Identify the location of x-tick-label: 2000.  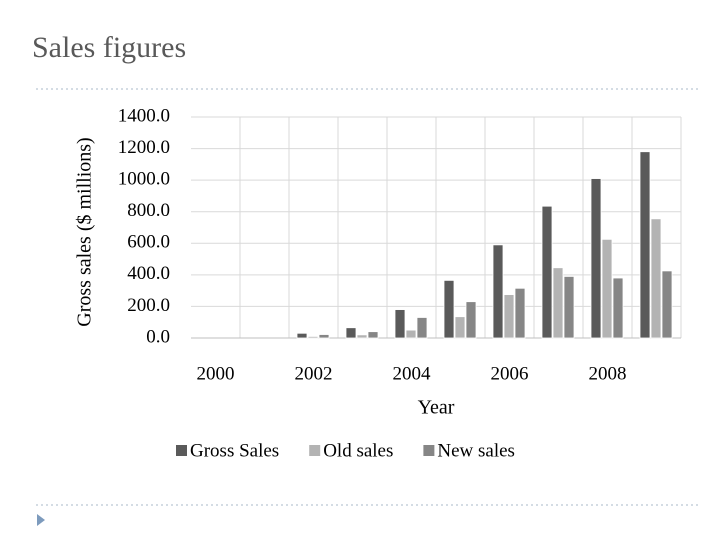
(216, 373).